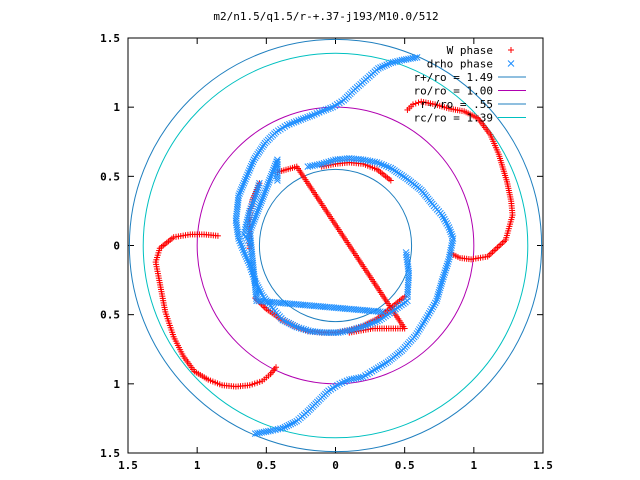  What do you see at coordinates (543, 465) in the screenshot?
I see `x-tick-label: 1.5` at bounding box center [543, 465].